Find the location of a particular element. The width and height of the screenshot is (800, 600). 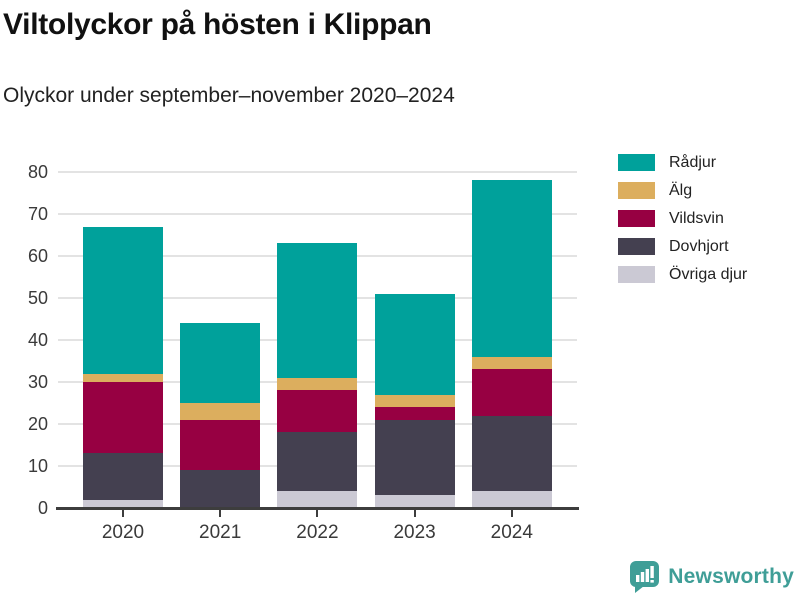

bar-segment-2023-rådjur is located at coordinates (414, 344).